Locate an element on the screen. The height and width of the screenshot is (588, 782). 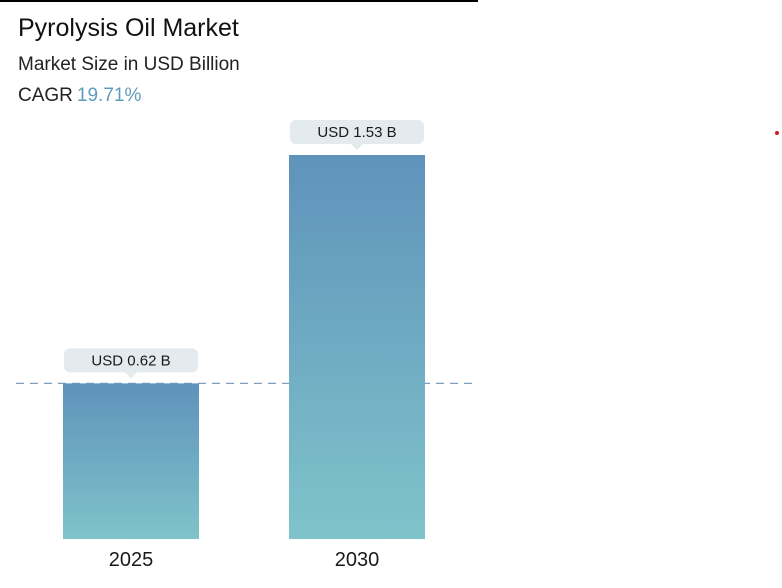
value-label-bg-2030 is located at coordinates (357, 132).